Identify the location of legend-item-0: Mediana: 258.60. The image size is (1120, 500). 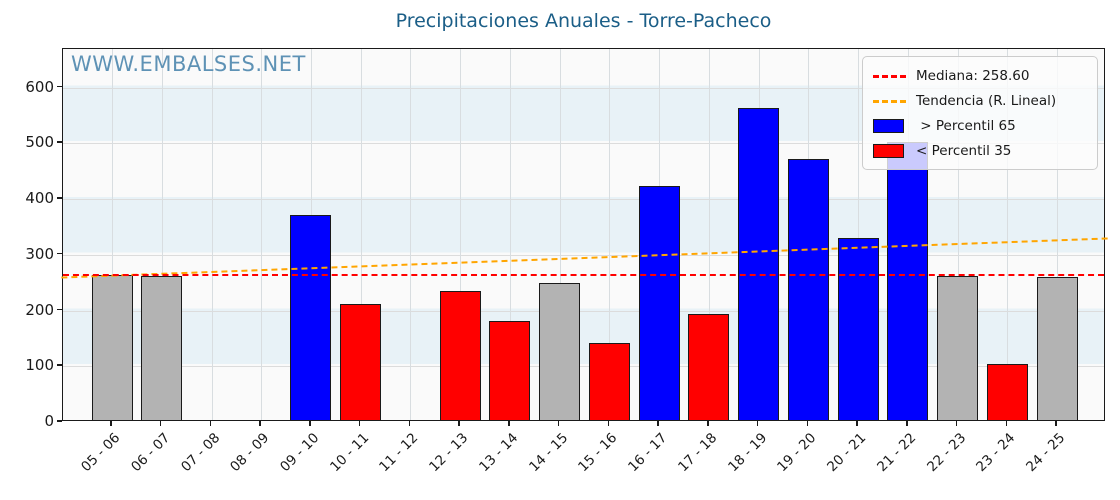
(980, 76).